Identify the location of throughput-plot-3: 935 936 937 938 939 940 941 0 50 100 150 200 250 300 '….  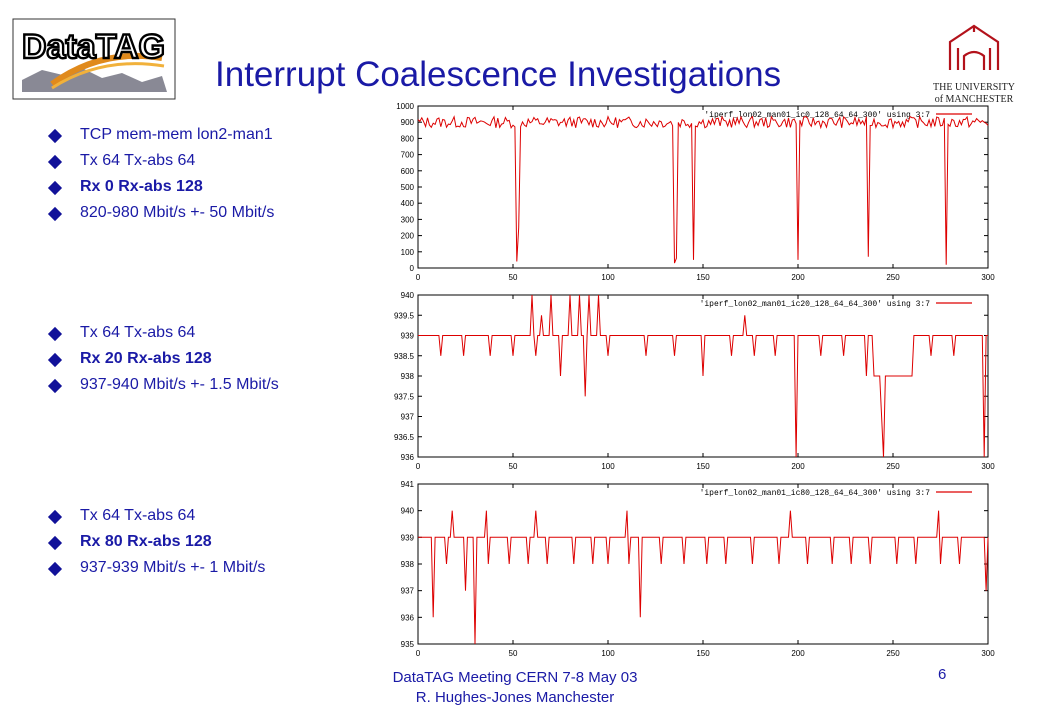
(698, 569).